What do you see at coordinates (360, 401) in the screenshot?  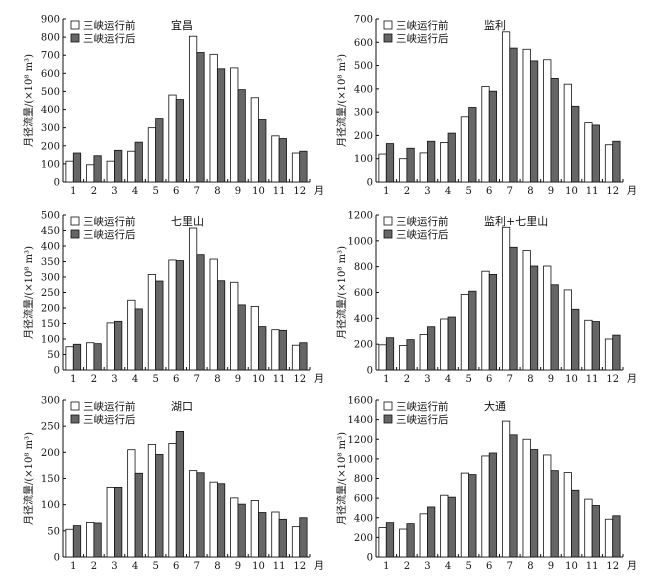 I see `y-tick-label: 1600` at bounding box center [360, 401].